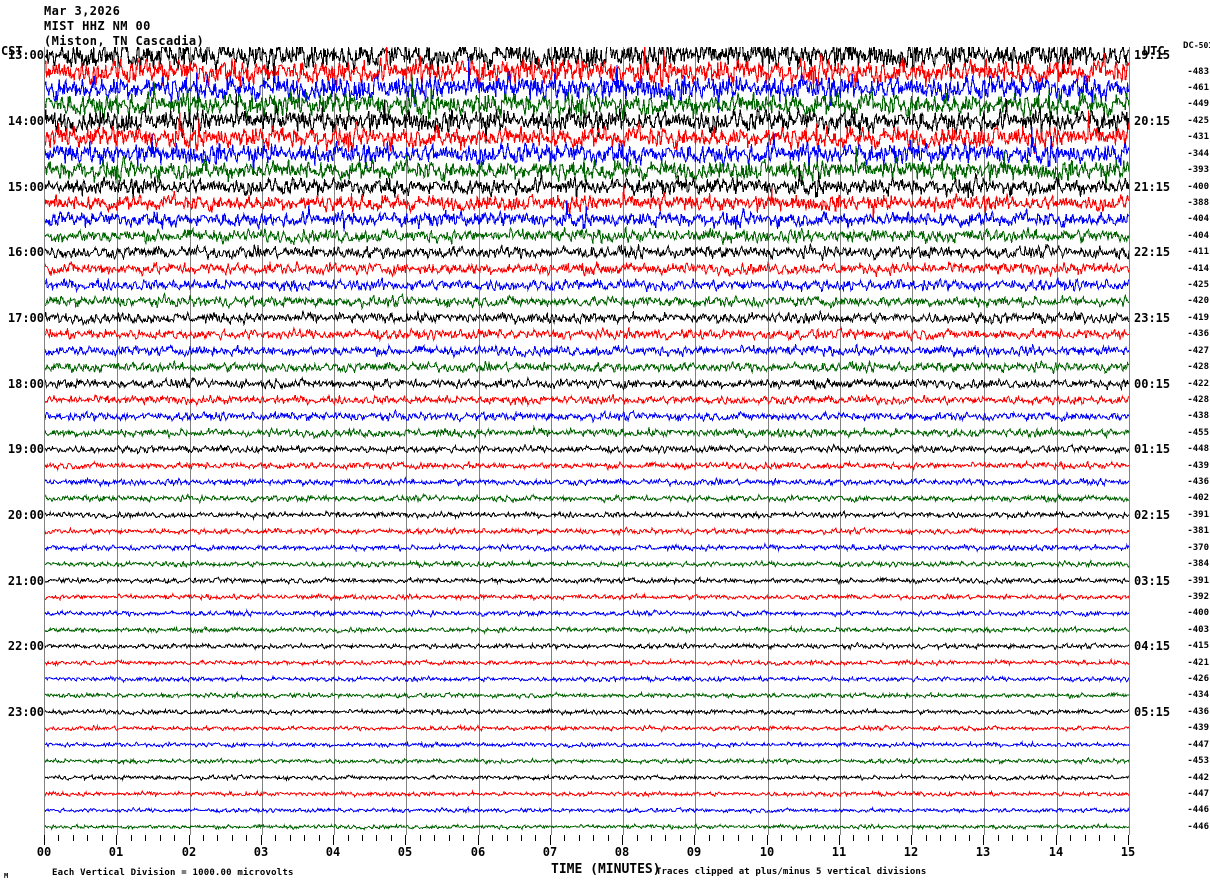  What do you see at coordinates (405, 852) in the screenshot?
I see `x-tick-label: 05` at bounding box center [405, 852].